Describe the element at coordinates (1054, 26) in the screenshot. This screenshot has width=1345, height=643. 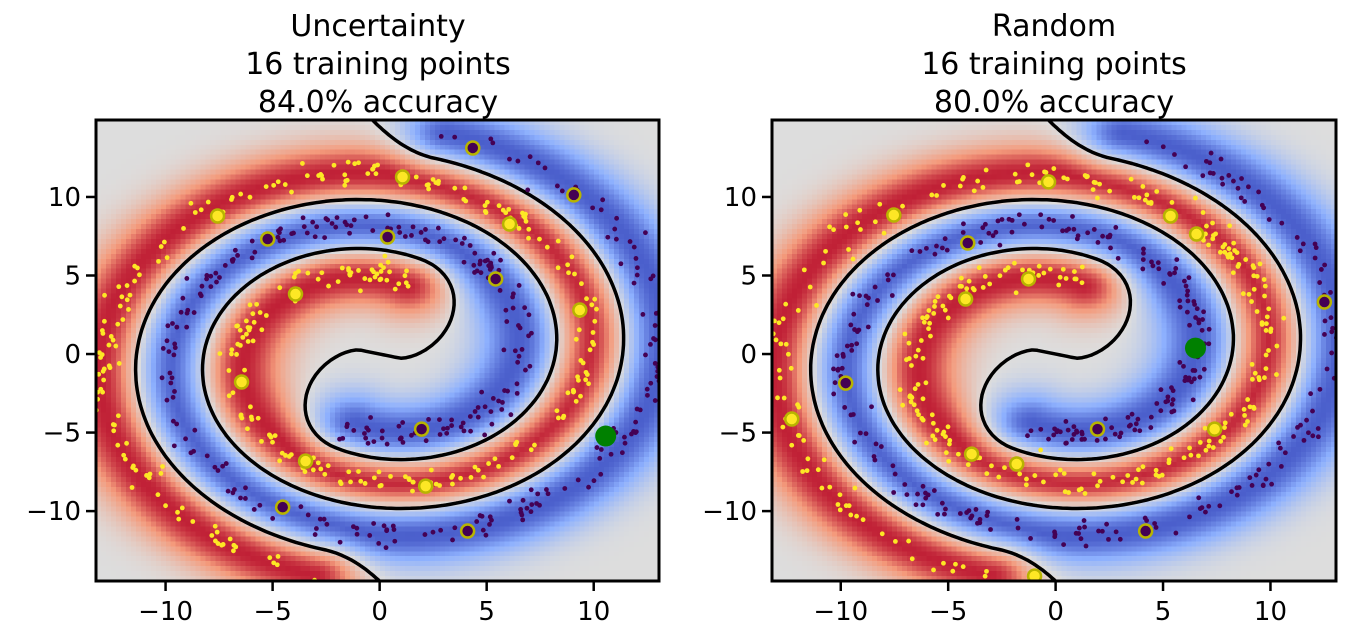
I see `title-line-1: Random` at that location.